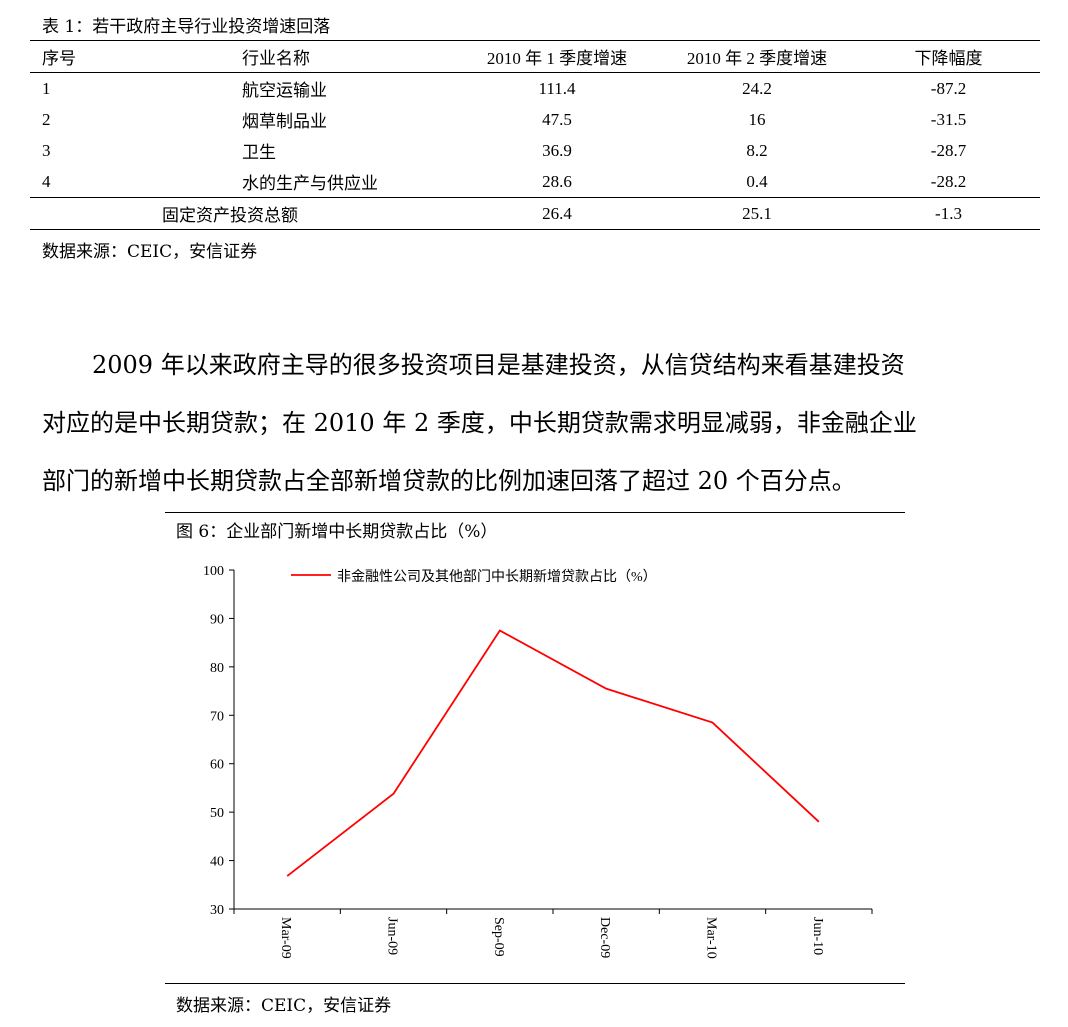 The image size is (1068, 1027). Describe the element at coordinates (276, 58) in the screenshot. I see `header-industry: 行业名称` at that location.